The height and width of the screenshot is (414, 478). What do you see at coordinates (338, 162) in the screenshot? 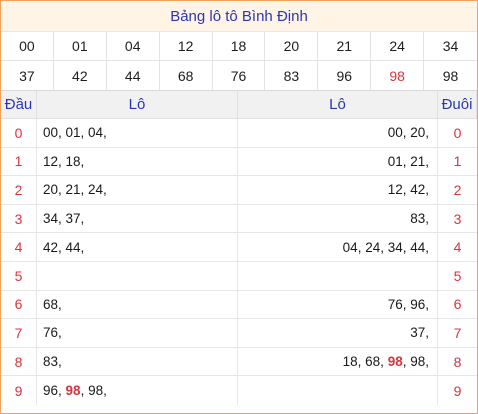
I see `lo-right-cell: 01, 21,` at bounding box center [338, 162].